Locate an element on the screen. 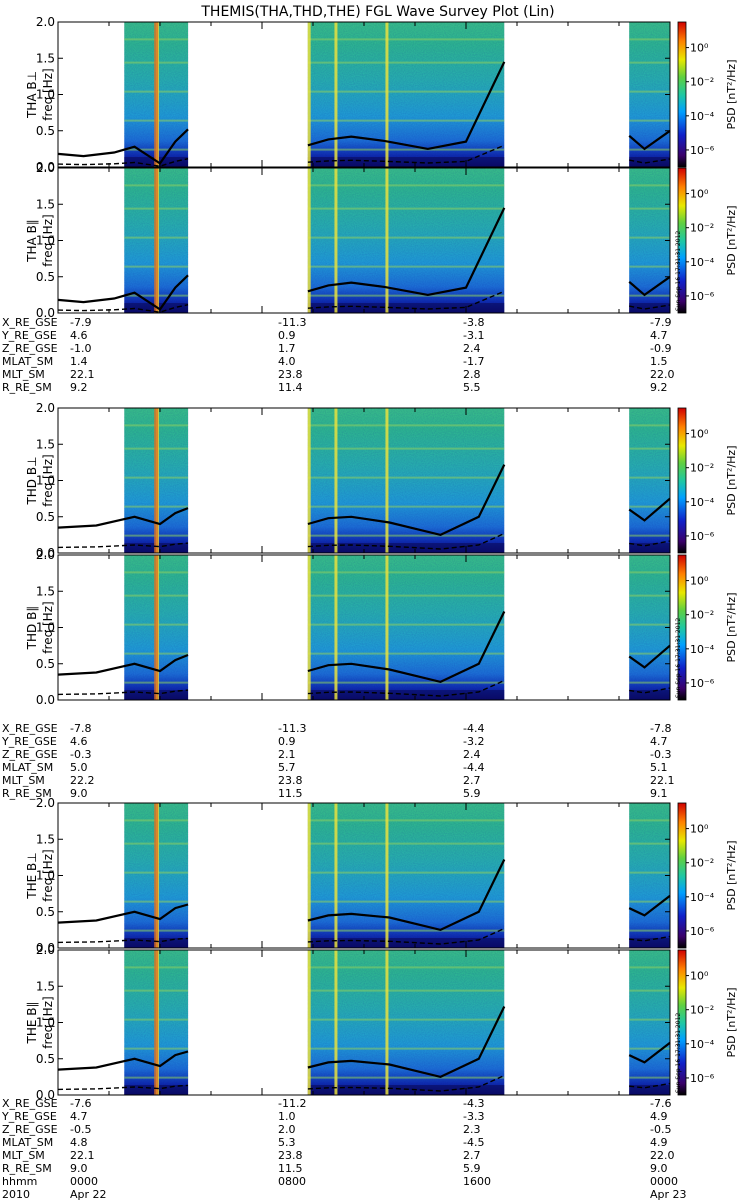 This screenshot has width=750, height=1201. probe-label: THD B∥ is located at coordinates (32, 628).